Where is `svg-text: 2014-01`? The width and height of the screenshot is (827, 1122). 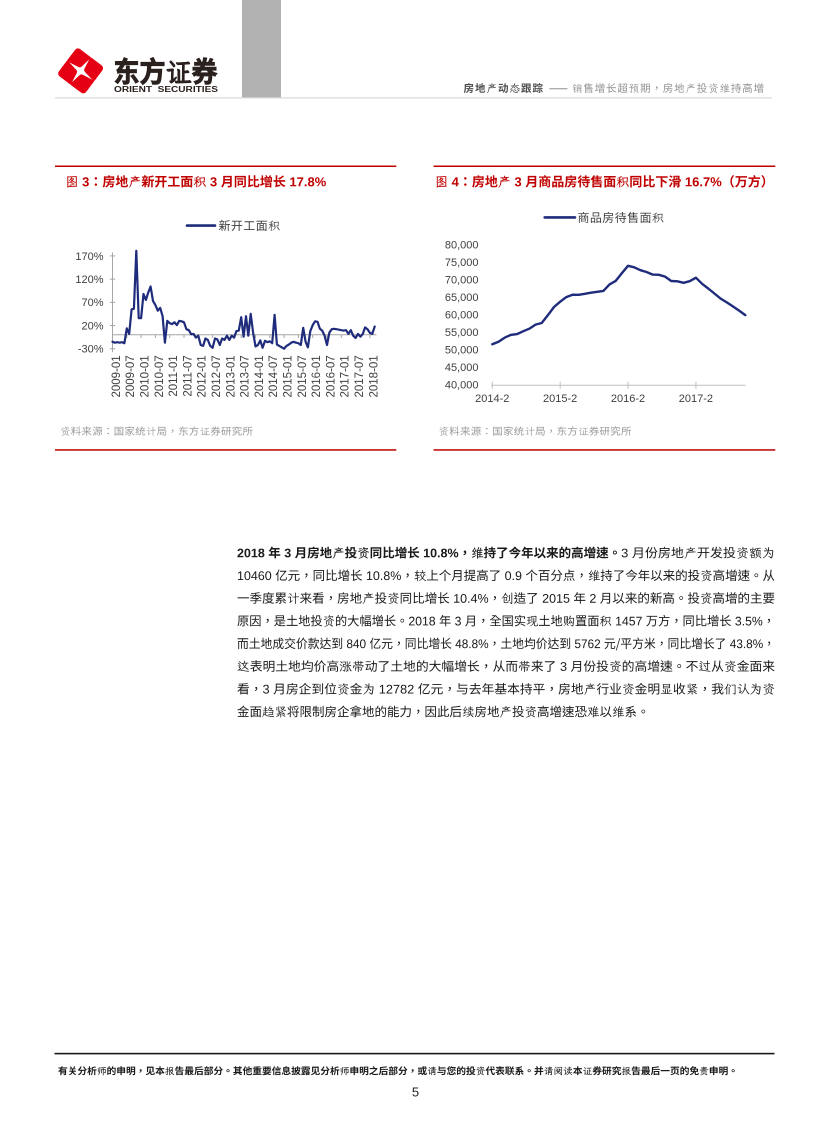
svg-text: 2014-01 is located at coordinates (260, 376).